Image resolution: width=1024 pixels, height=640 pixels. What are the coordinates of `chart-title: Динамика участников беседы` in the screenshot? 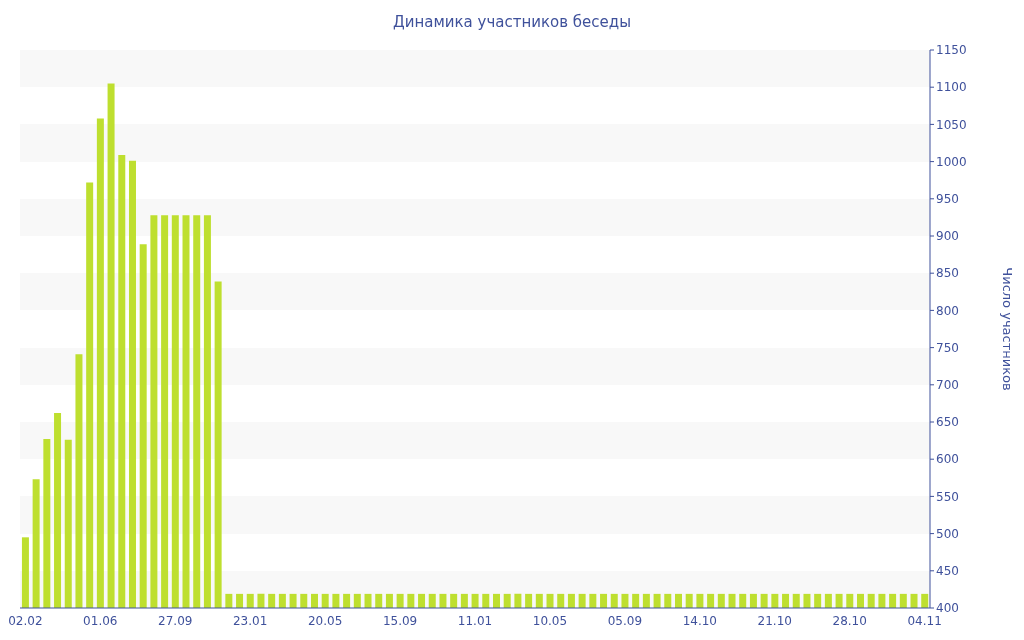 It's located at (511, 22).